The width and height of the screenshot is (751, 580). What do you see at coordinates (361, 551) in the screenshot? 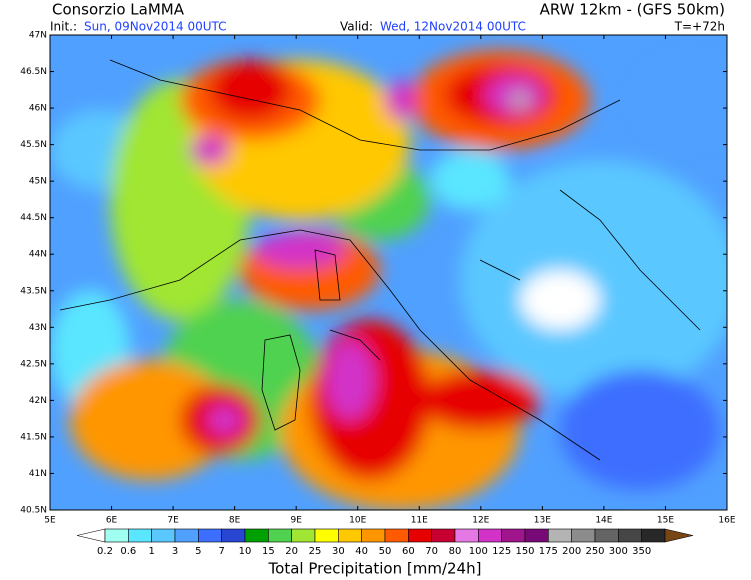
I see `colorbar-label: 40` at bounding box center [361, 551].